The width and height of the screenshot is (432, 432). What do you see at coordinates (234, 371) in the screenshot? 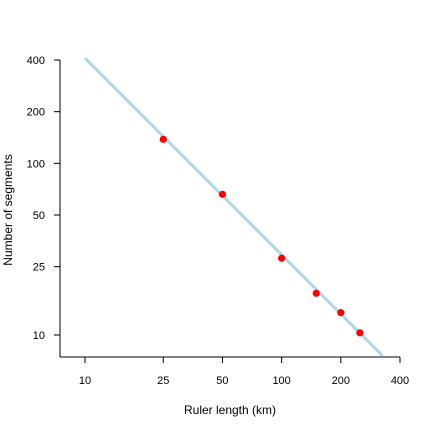
I see `x-axis: 10 25 50 100 200 400` at bounding box center [234, 371].